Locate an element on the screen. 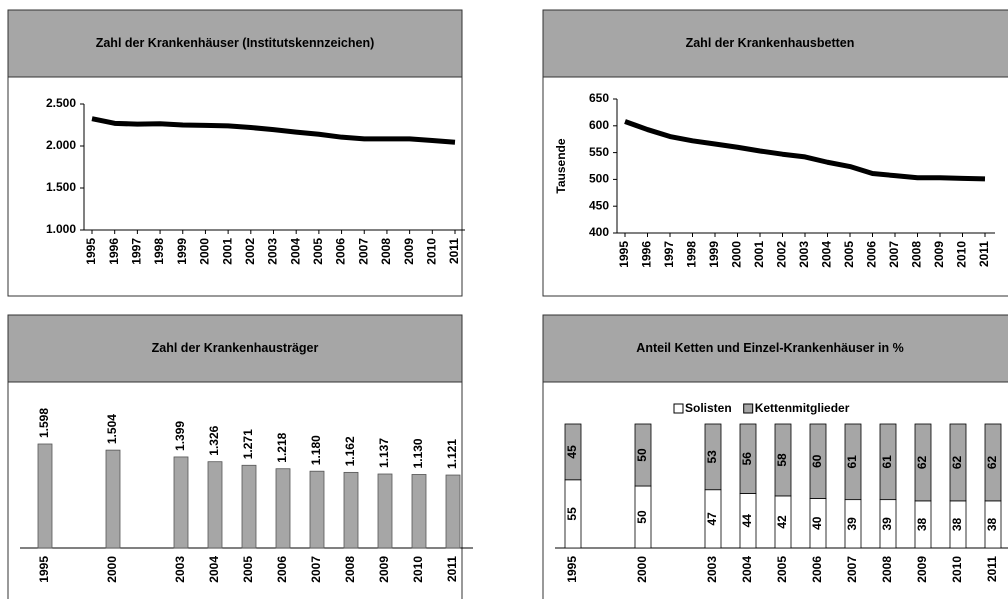  data-label: 1.504 is located at coordinates (112, 429).